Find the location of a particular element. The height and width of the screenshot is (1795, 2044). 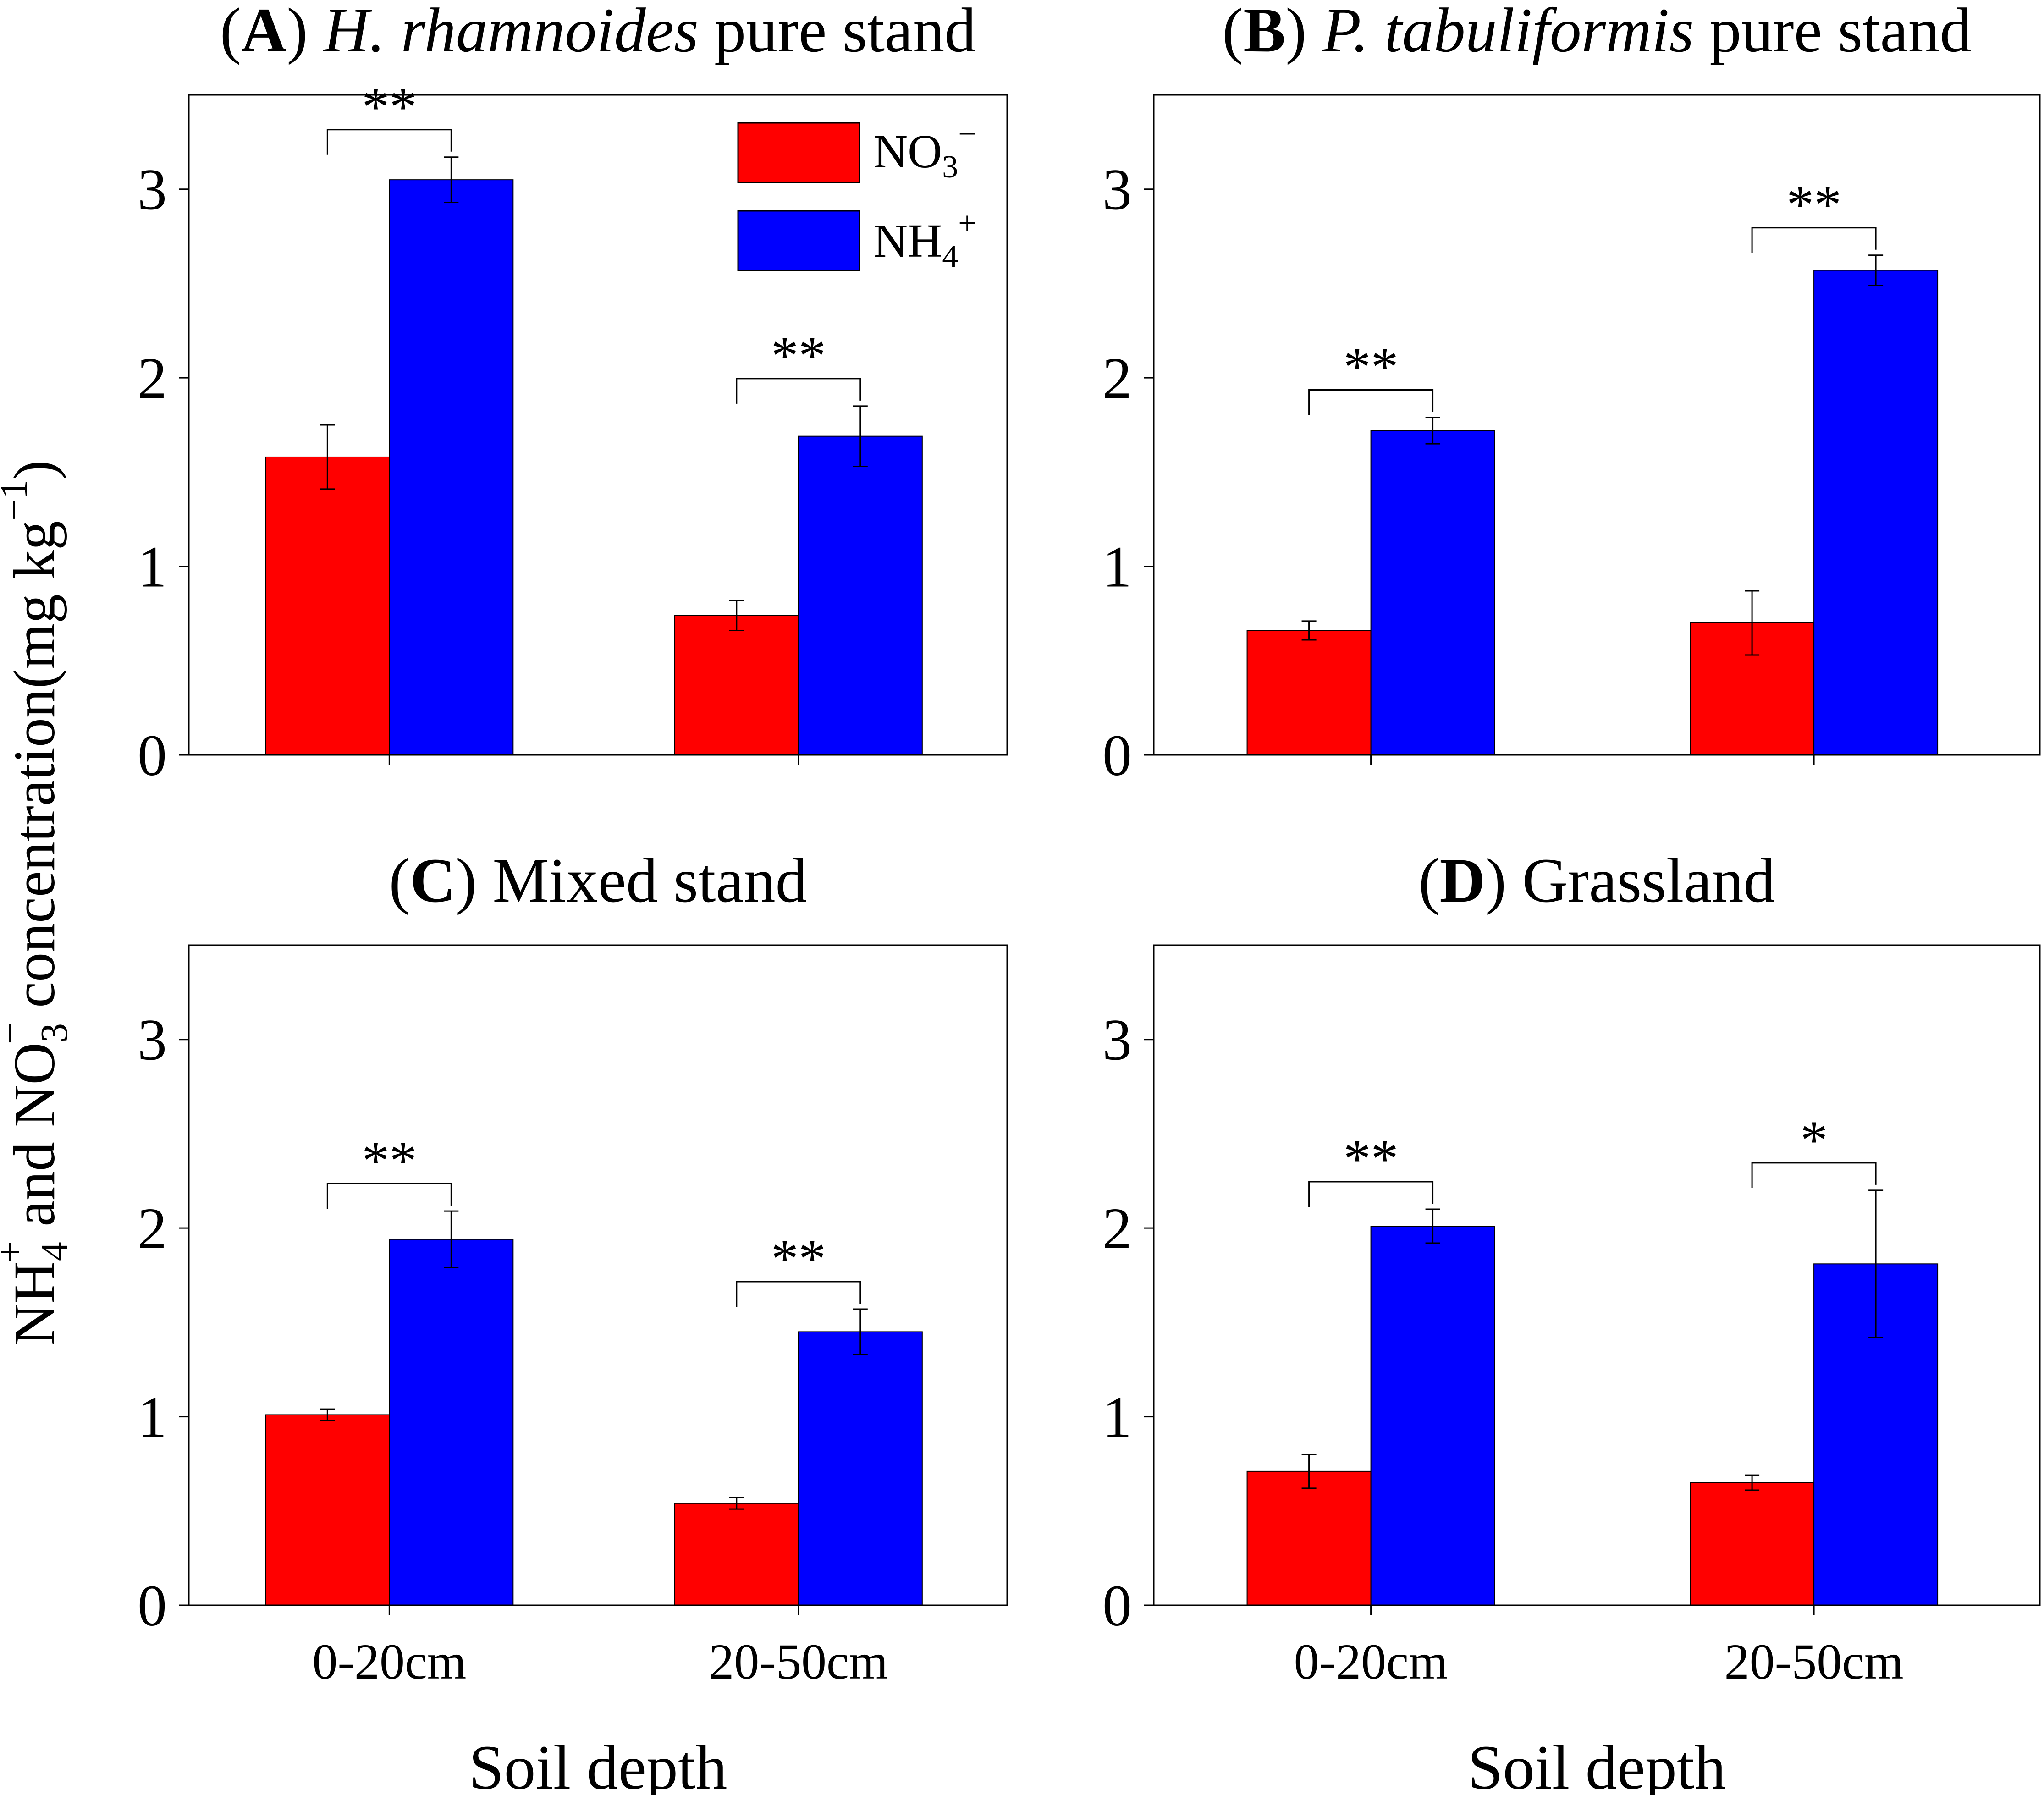

legend-swatch-no3 is located at coordinates (798, 152).